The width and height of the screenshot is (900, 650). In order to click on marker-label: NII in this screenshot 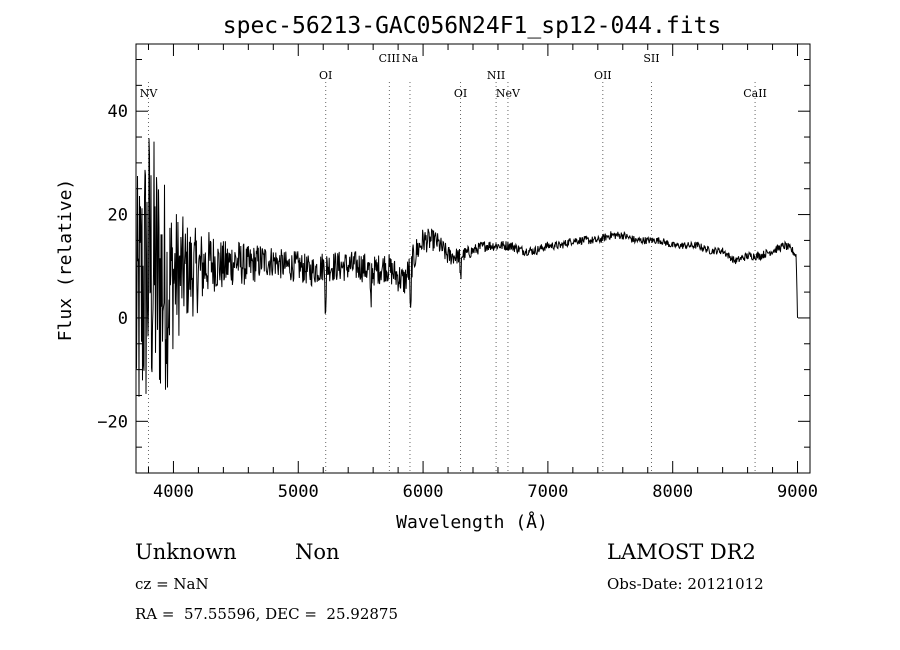, I will do `click(496, 75)`.